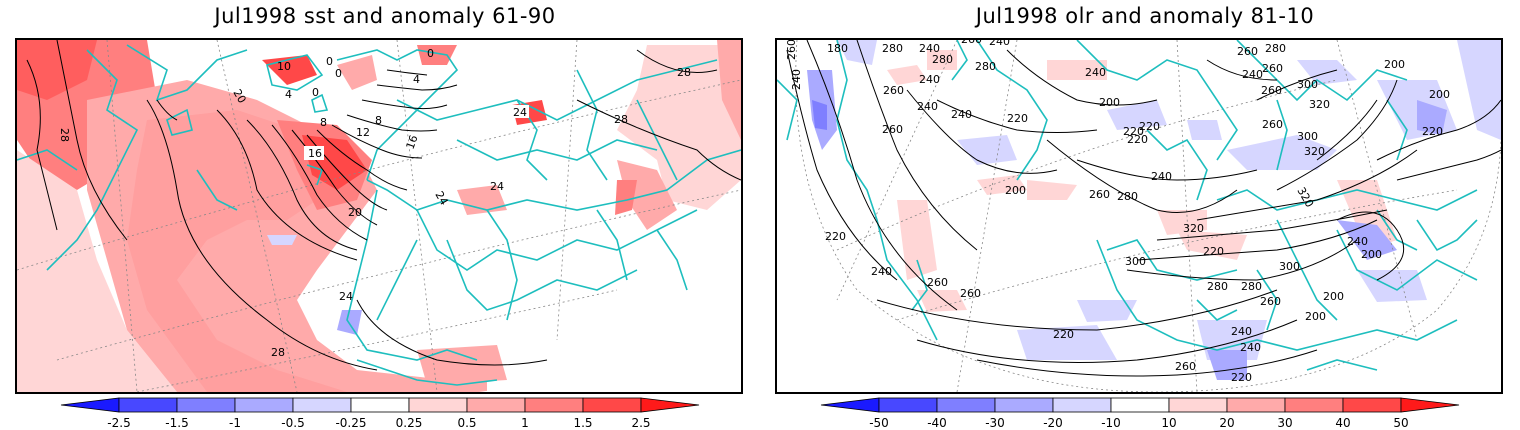 This screenshot has width=1520, height=430. What do you see at coordinates (1053, 423) in the screenshot?
I see `colorbar-tick-label: -20` at bounding box center [1053, 423].